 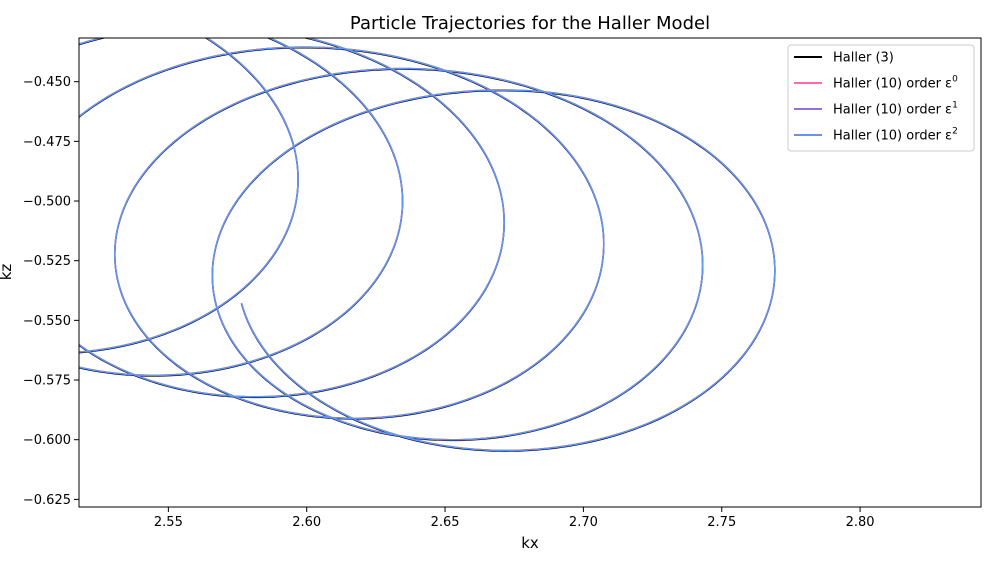 I want to click on y-tick-label: −0.525, so click(x=47, y=261).